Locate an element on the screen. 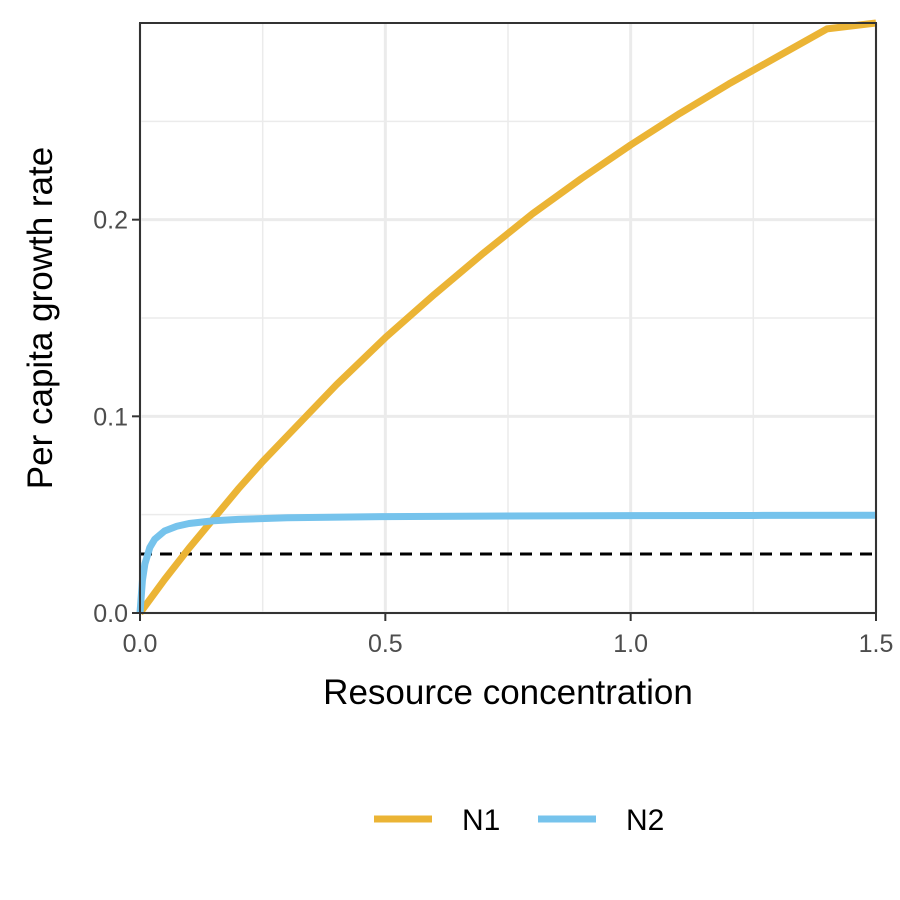 The image size is (900, 900). y-tick-label: 0.2 is located at coordinates (110, 221).